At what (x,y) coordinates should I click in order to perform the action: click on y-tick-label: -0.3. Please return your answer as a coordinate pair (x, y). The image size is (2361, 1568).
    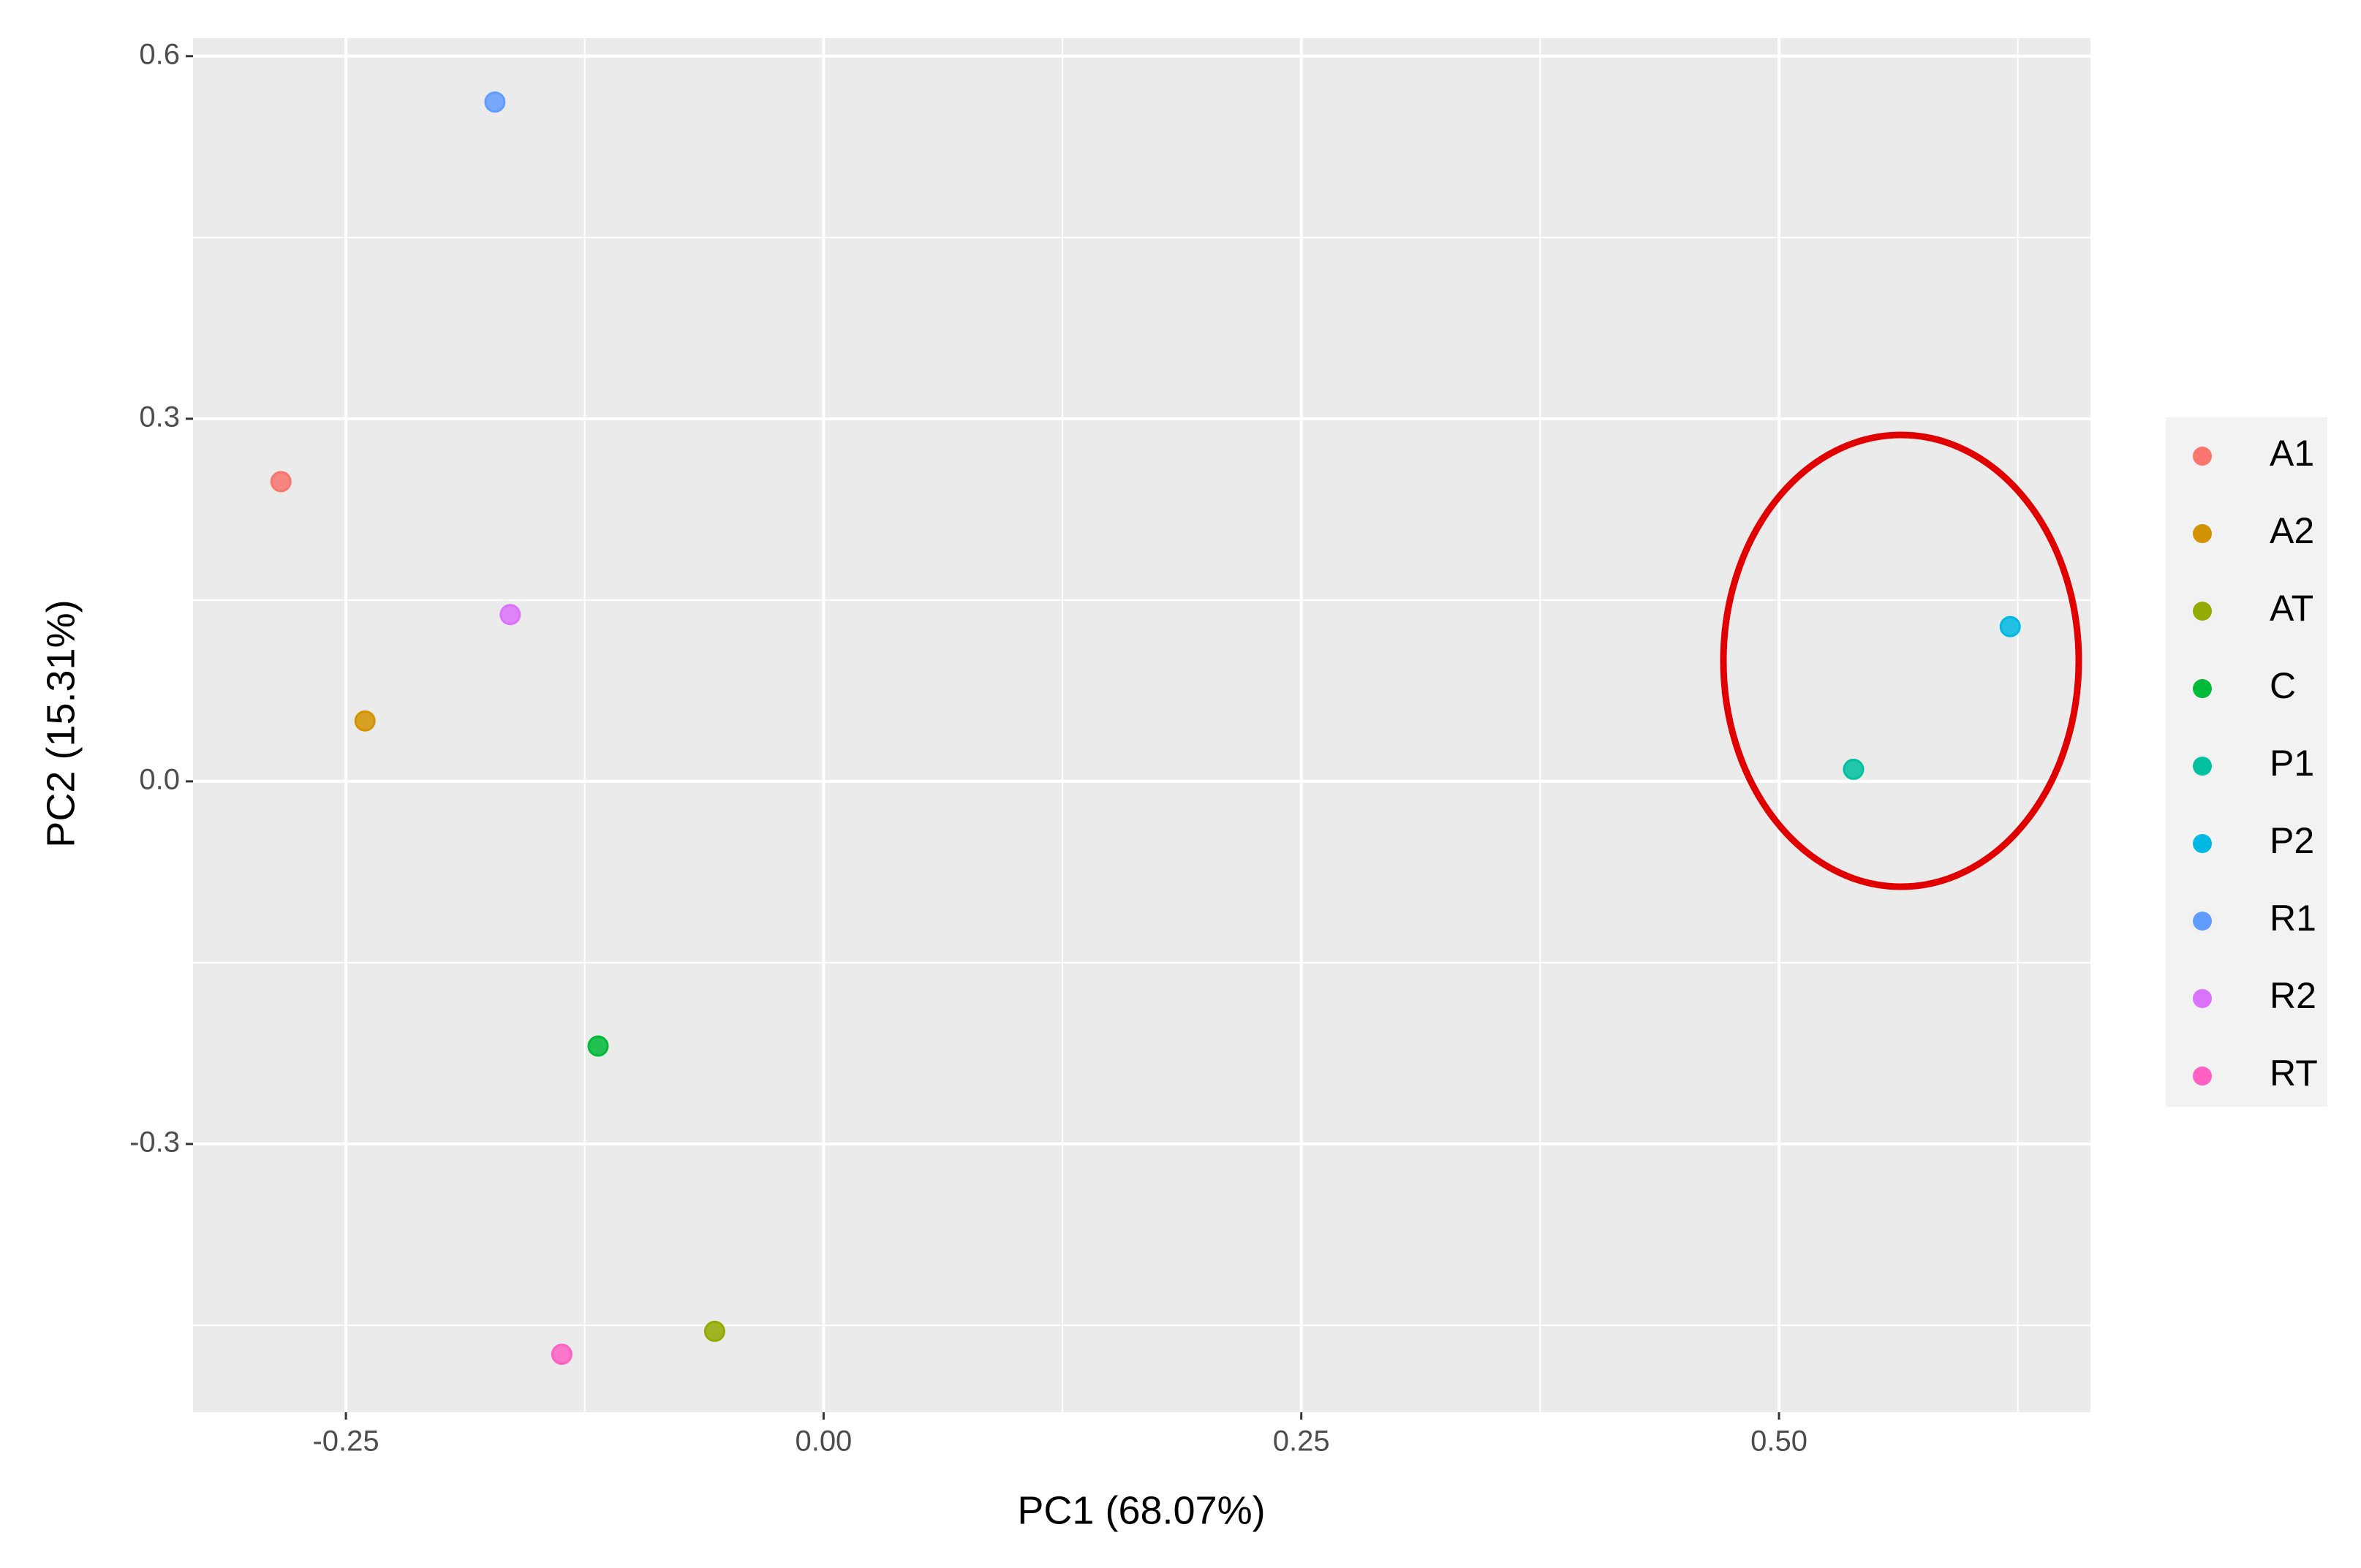
    Looking at the image, I should click on (155, 1142).